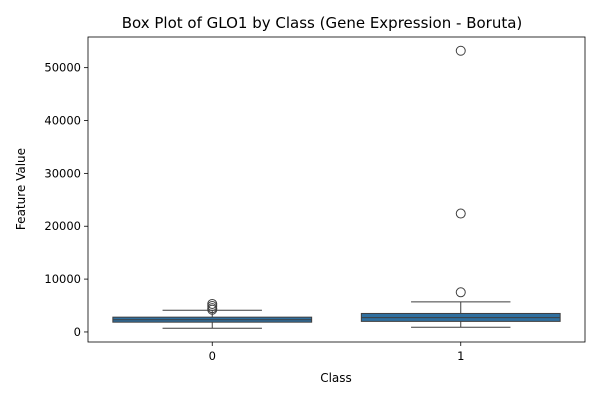  What do you see at coordinates (460, 356) in the screenshot?
I see `x-tick-label: 1` at bounding box center [460, 356].